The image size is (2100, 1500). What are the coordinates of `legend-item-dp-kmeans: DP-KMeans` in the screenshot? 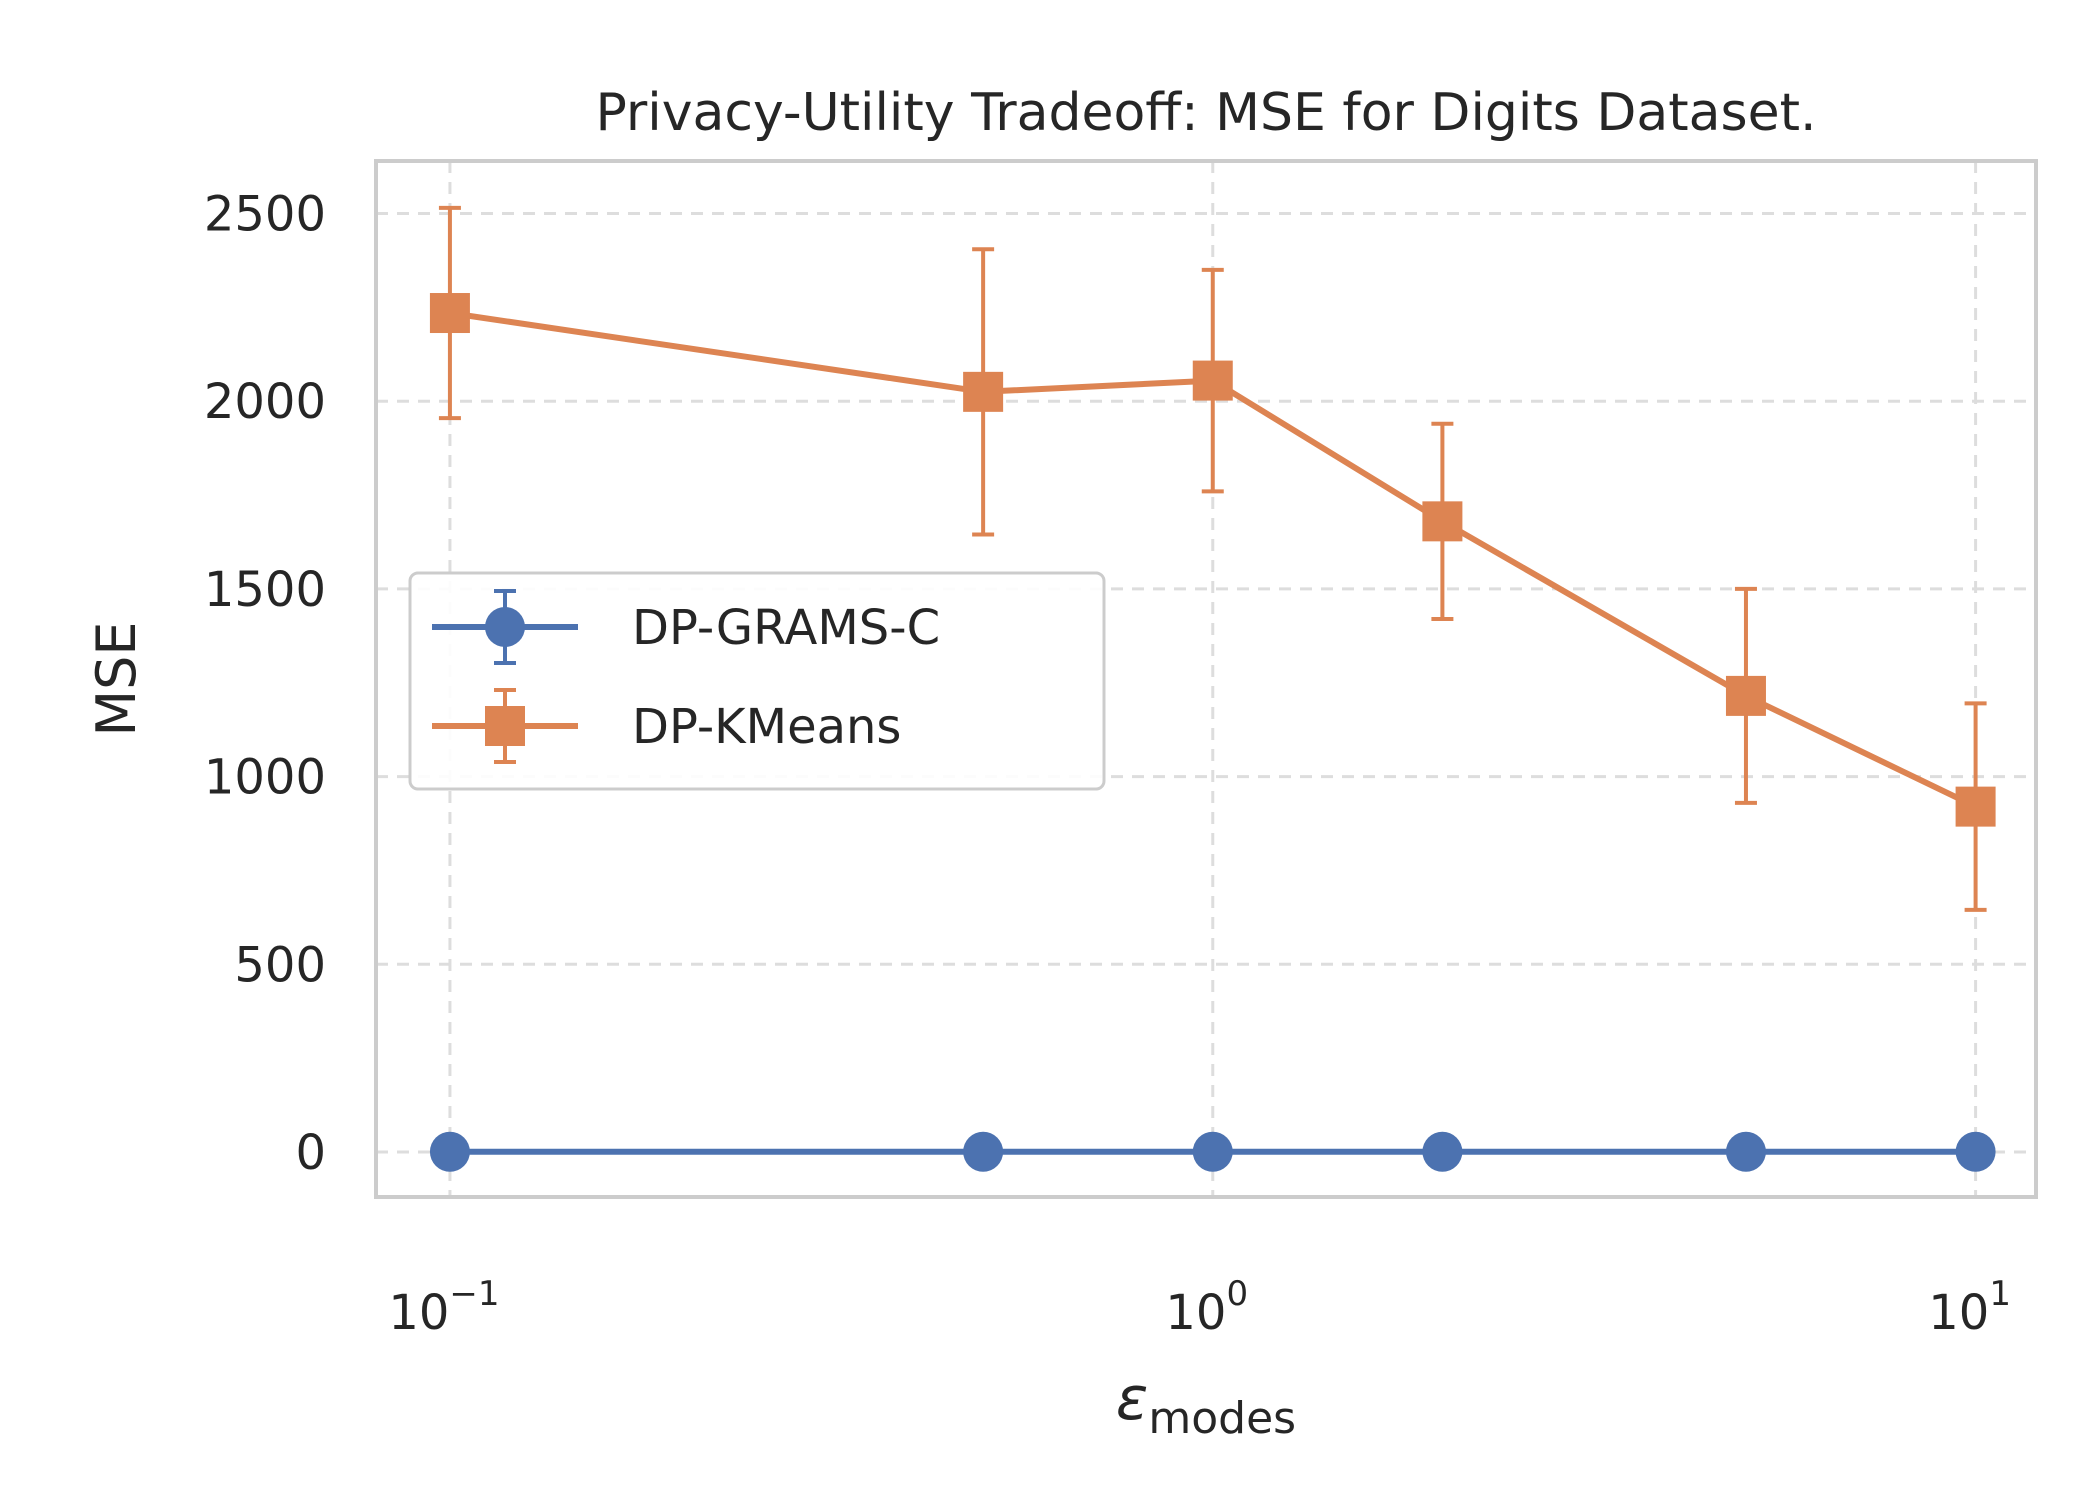 It's located at (666, 726).